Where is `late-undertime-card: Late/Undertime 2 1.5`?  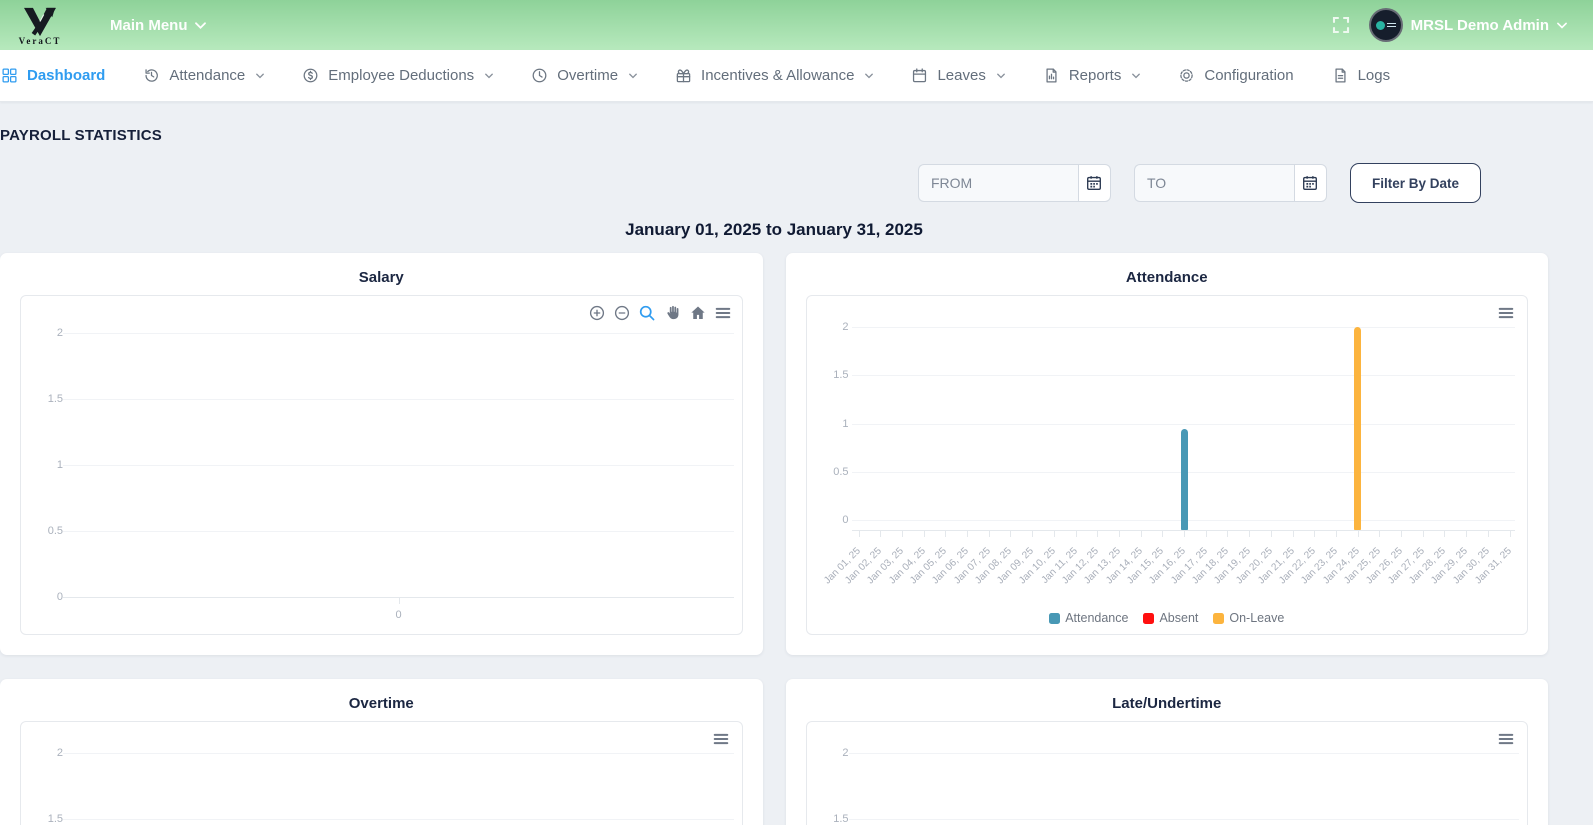
late-undertime-card: Late/Undertime 2 1.5 is located at coordinates (1166, 752).